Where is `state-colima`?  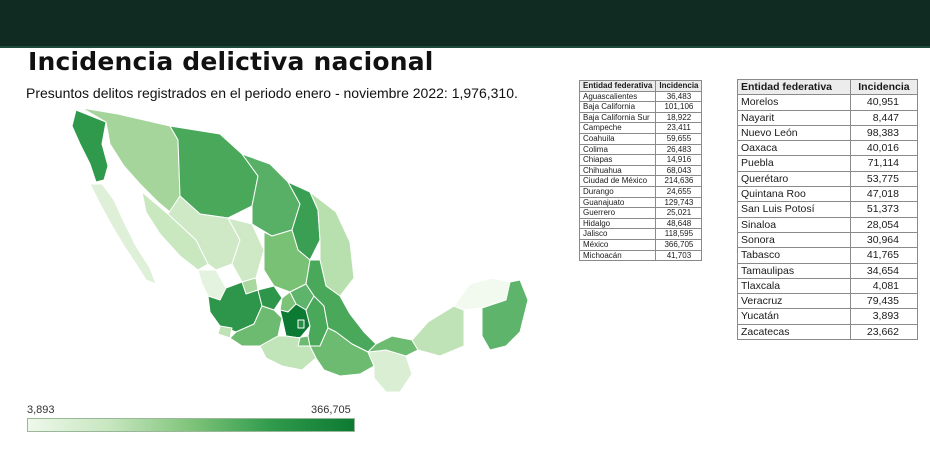 state-colima is located at coordinates (225, 332).